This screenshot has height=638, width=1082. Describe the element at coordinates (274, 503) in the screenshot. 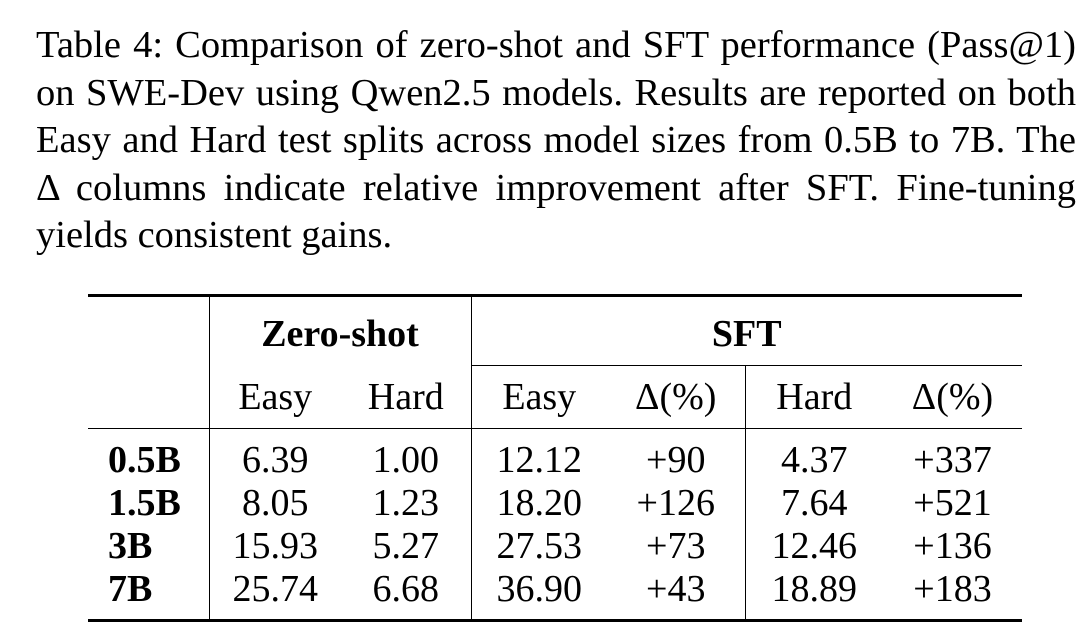

I see `table-cell: 8.05` at that location.